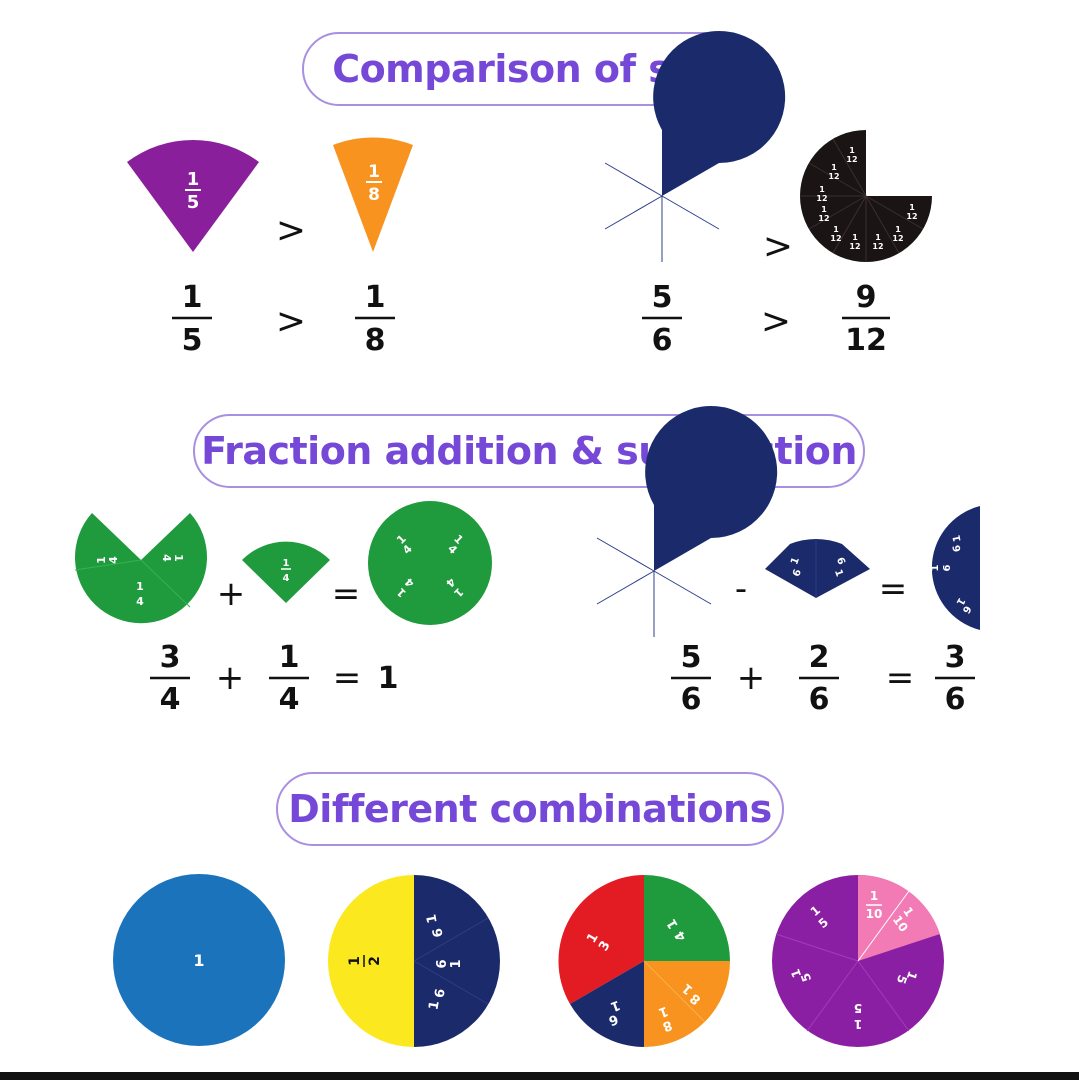 This screenshot has height=1080, width=1079. What do you see at coordinates (414, 961) in the screenshot?
I see `half-and-sixths-circle: 1 2 16 16 16` at bounding box center [414, 961].